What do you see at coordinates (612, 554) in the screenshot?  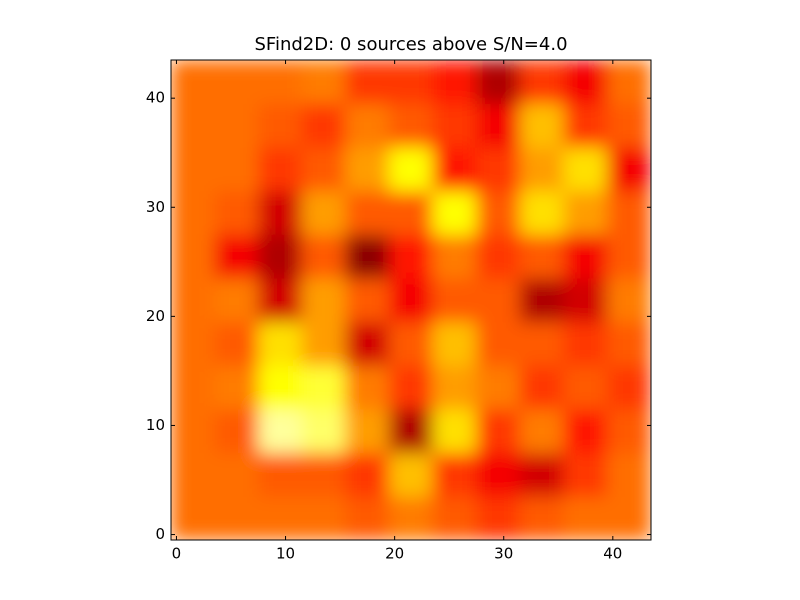 I see `x-tick-label: 40` at bounding box center [612, 554].